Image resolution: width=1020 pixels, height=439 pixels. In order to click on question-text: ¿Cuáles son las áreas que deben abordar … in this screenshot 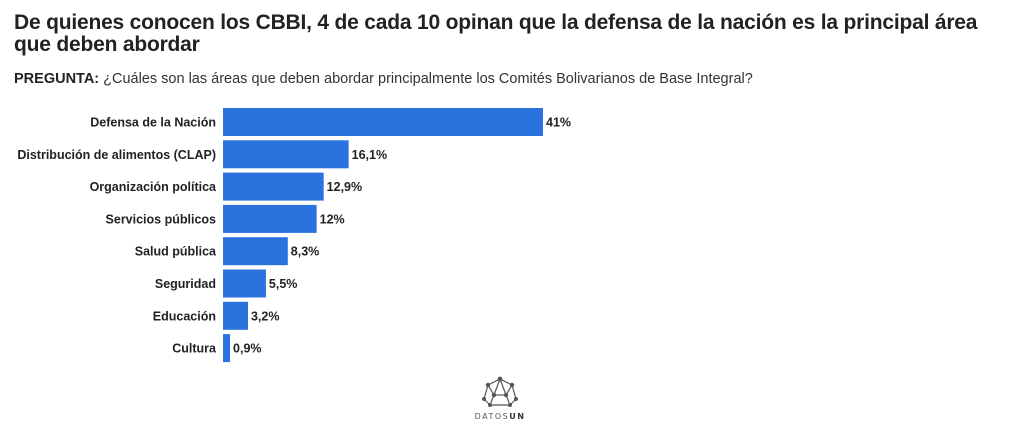, I will do `click(426, 79)`.